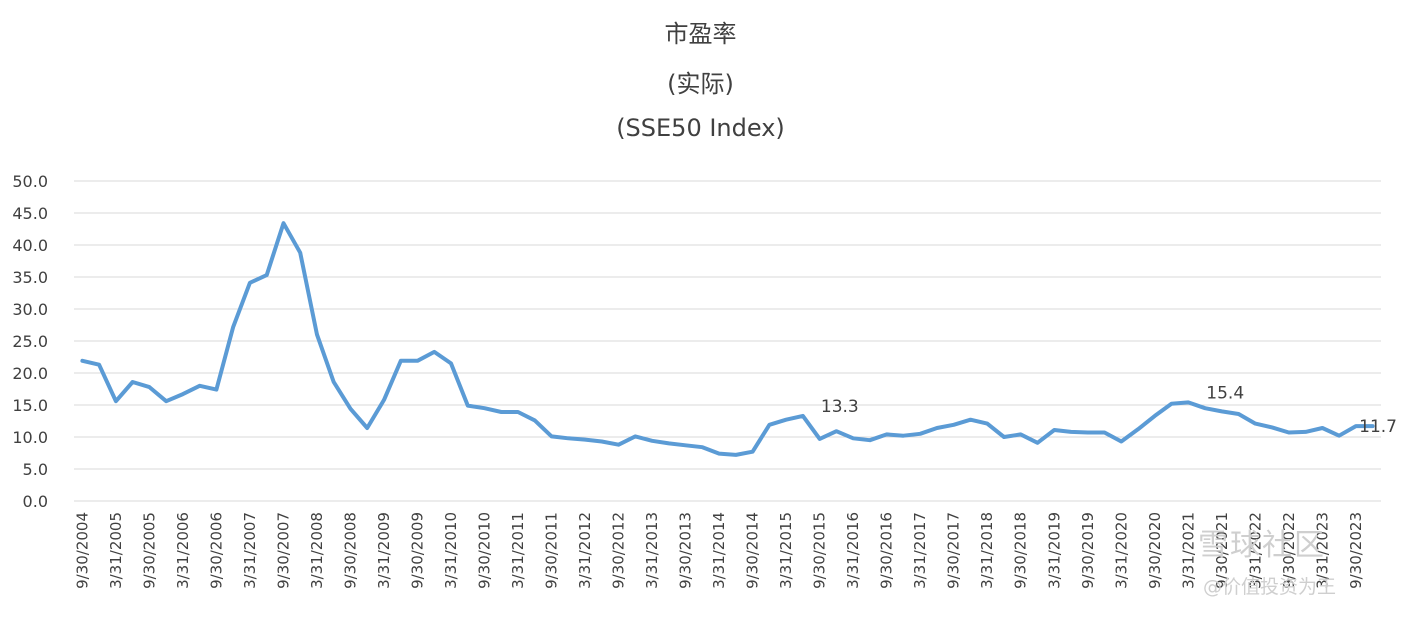 The image size is (1401, 618). Describe the element at coordinates (30, 245) in the screenshot. I see `y-tick-label: 40.0` at that location.